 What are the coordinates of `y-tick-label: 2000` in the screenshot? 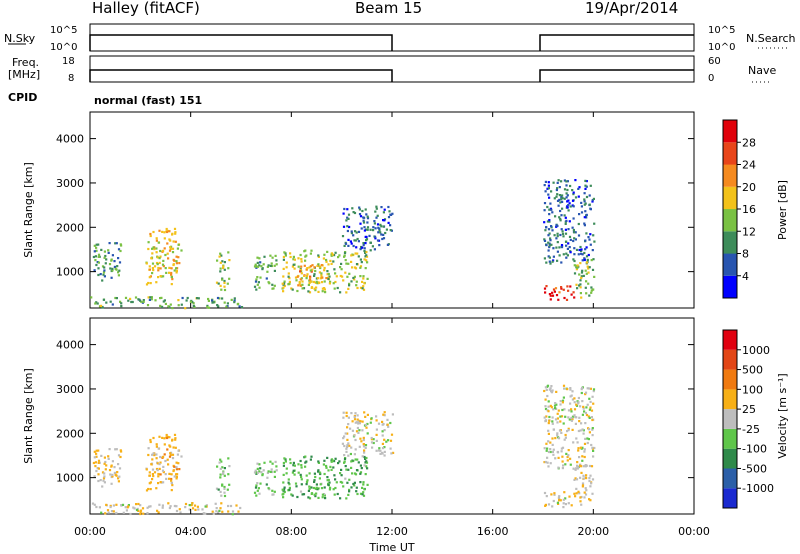 It's located at (70, 433).